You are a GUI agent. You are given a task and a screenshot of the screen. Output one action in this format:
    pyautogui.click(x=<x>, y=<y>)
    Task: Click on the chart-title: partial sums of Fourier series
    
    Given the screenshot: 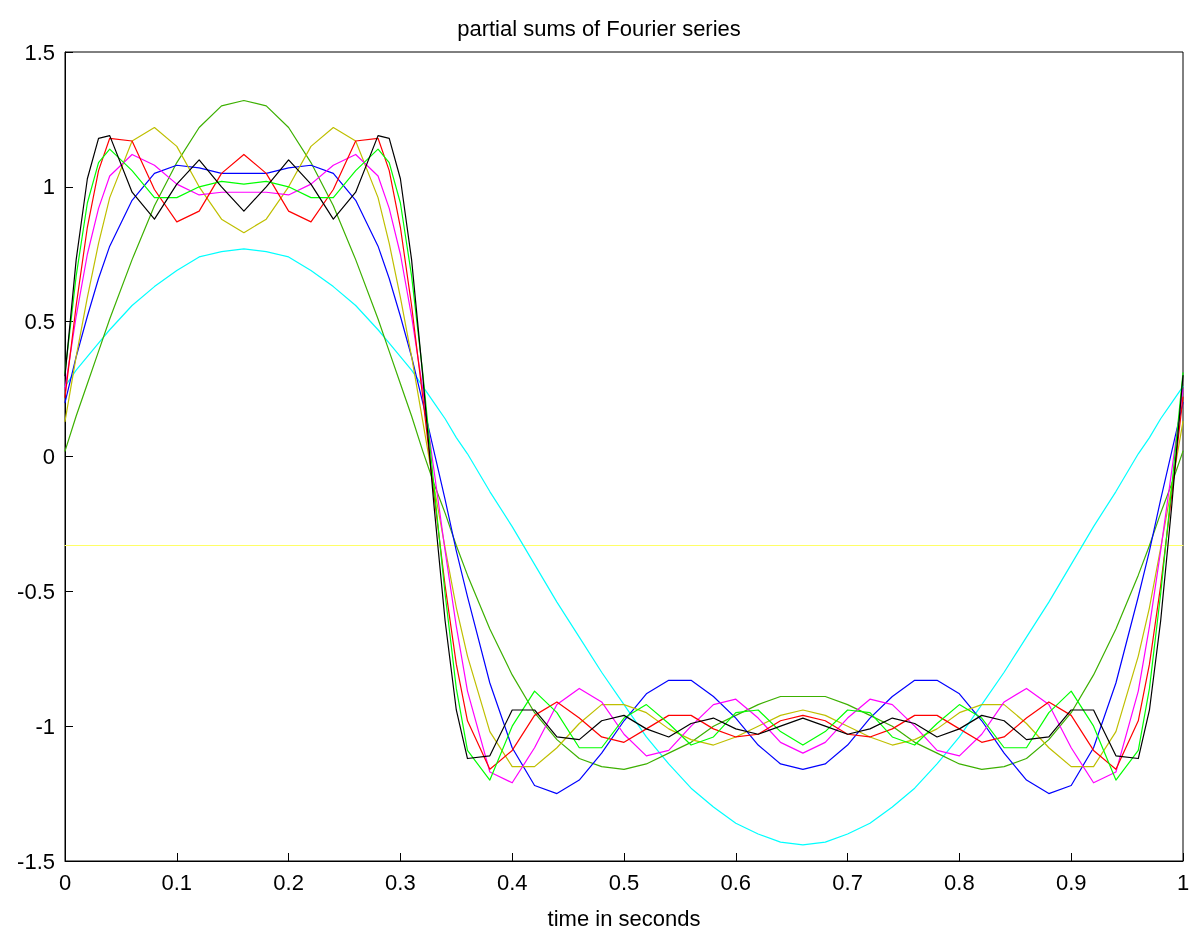 What is the action you would take?
    pyautogui.click(x=599, y=28)
    